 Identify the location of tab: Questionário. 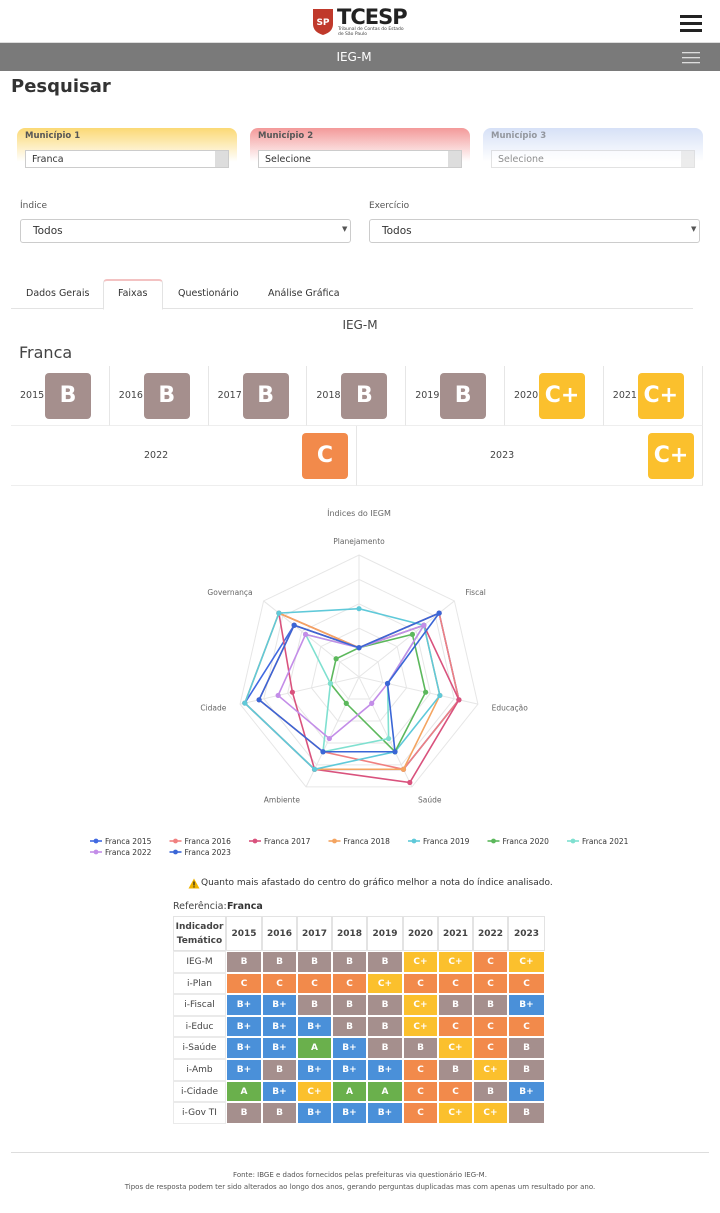
(208, 293).